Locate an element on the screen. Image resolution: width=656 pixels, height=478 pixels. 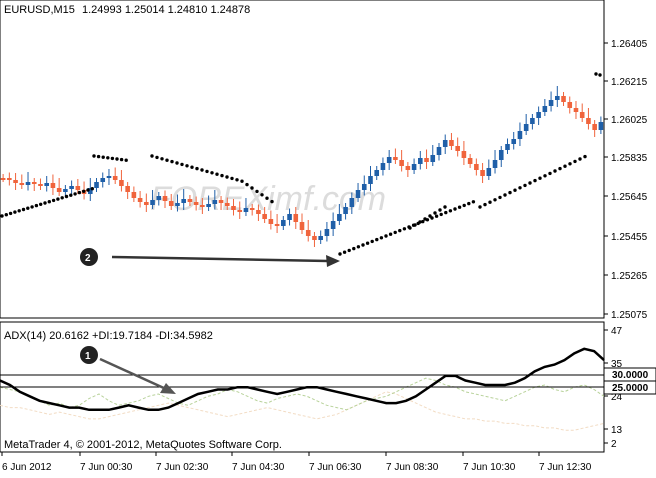
marker-1-label: 1 is located at coordinates (88, 356).